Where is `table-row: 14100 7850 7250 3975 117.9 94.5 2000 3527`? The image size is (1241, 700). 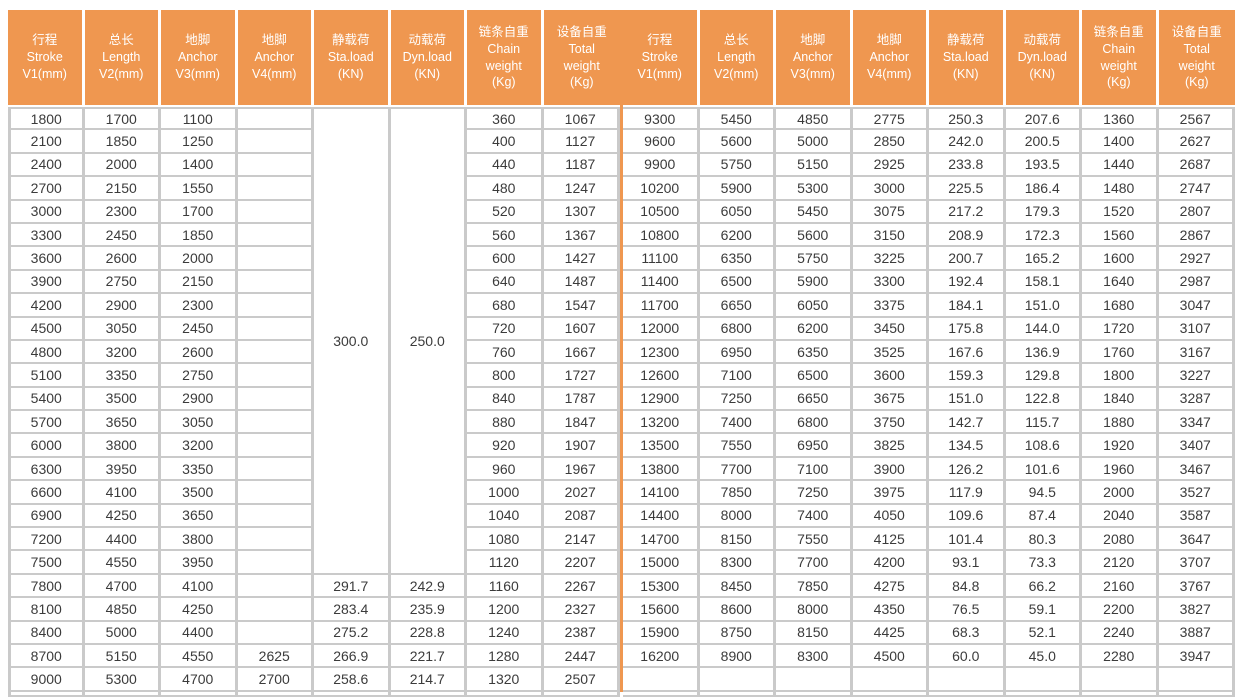 table-row: 14100 7850 7250 3975 117.9 94.5 2000 3527 is located at coordinates (929, 493).